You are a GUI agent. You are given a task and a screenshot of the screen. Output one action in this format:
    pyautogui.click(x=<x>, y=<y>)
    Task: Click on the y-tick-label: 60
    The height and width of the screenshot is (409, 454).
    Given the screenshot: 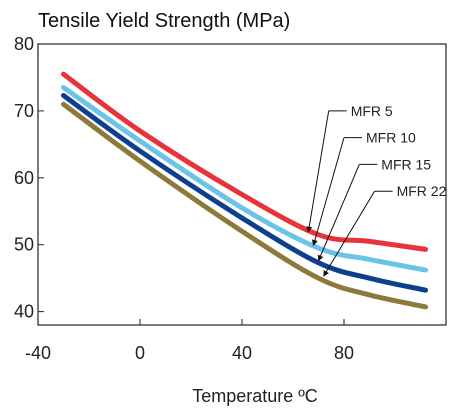 What is the action you would take?
    pyautogui.click(x=24, y=178)
    